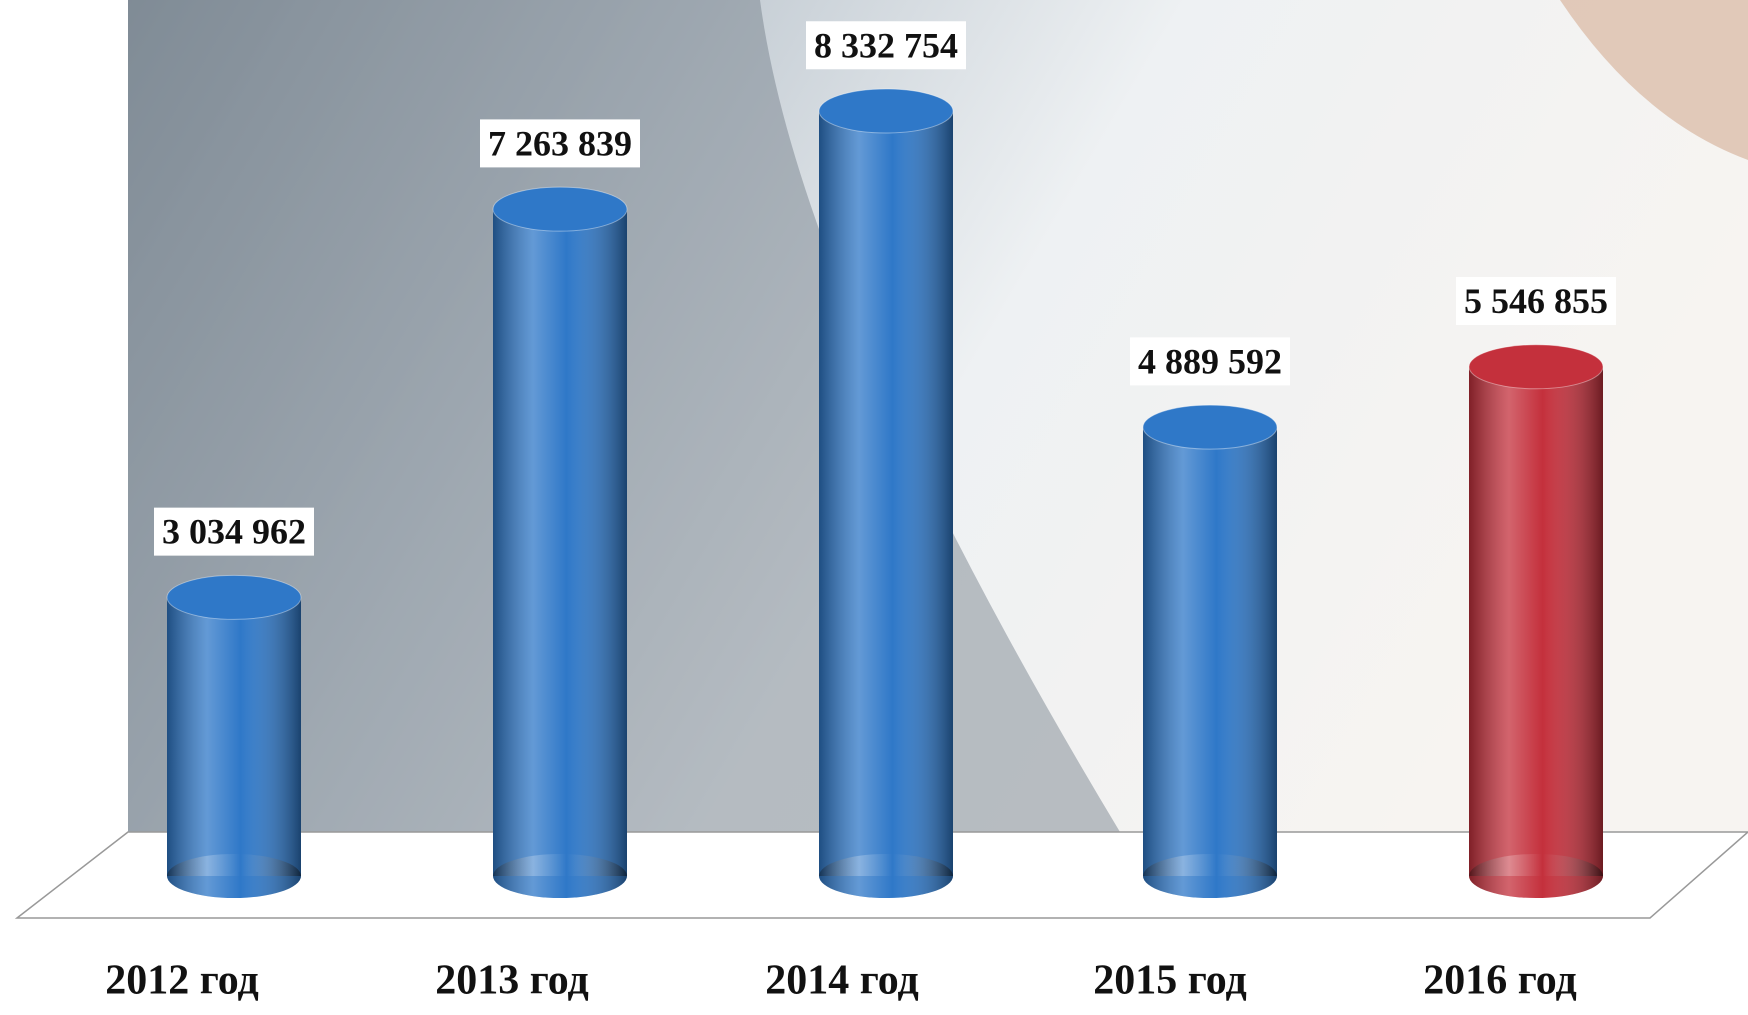  What do you see at coordinates (1500, 981) in the screenshot?
I see `x-tick-label: 2016 год` at bounding box center [1500, 981].